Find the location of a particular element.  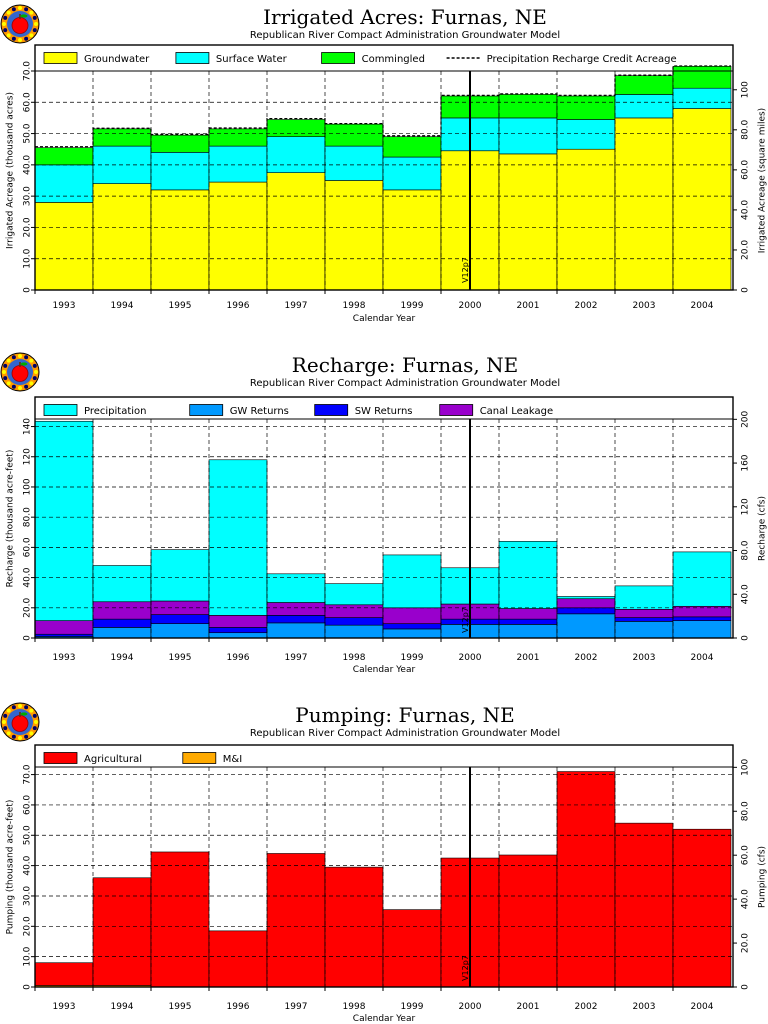

logo-apple is located at coordinates (20, 373).